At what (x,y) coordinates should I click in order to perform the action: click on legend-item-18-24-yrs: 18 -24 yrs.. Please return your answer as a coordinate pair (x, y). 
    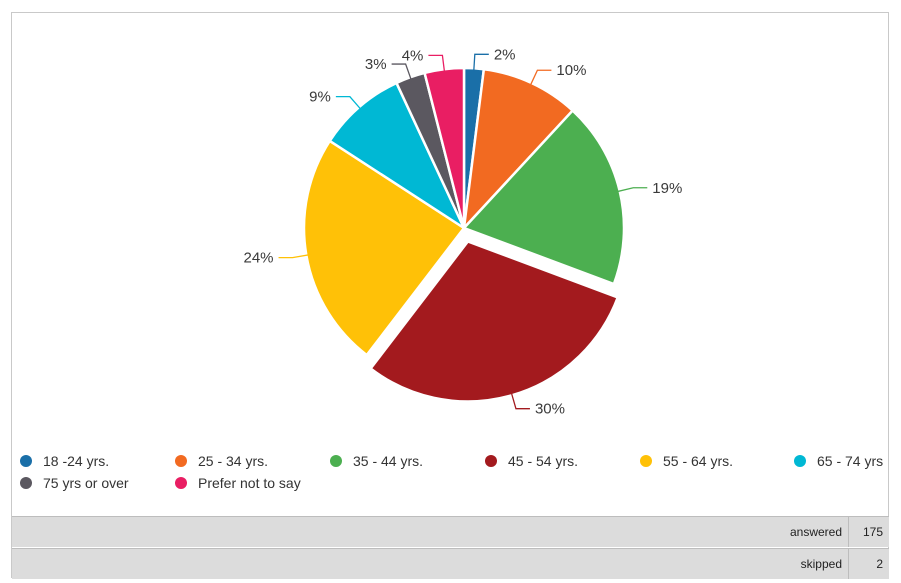
    Looking at the image, I should click on (64, 461).